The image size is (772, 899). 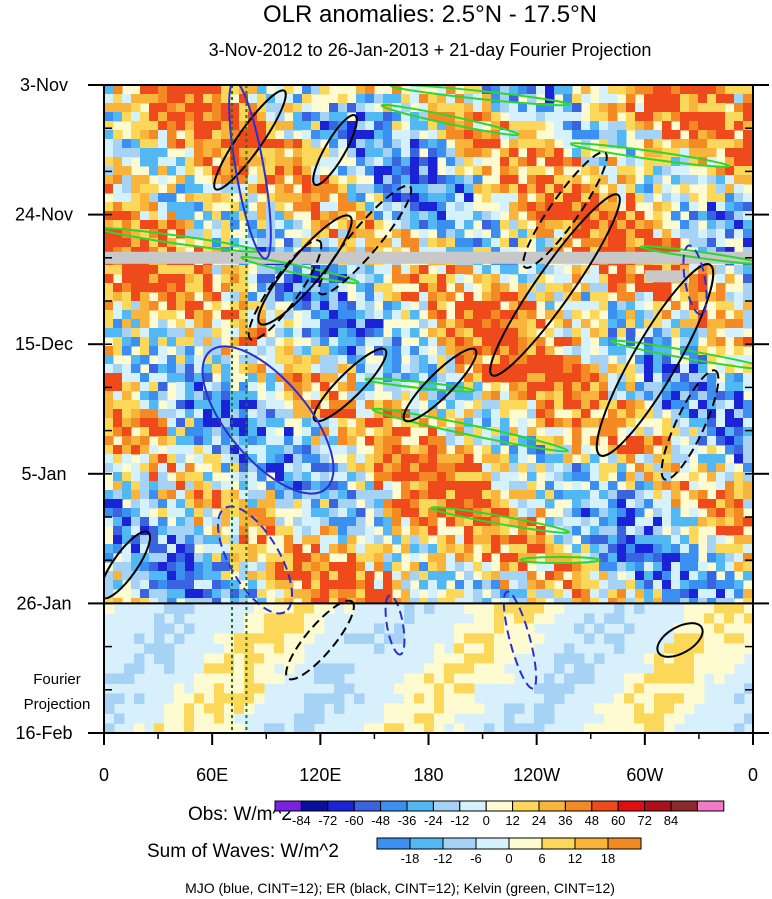 I want to click on colorbar-box, so click(x=426, y=843).